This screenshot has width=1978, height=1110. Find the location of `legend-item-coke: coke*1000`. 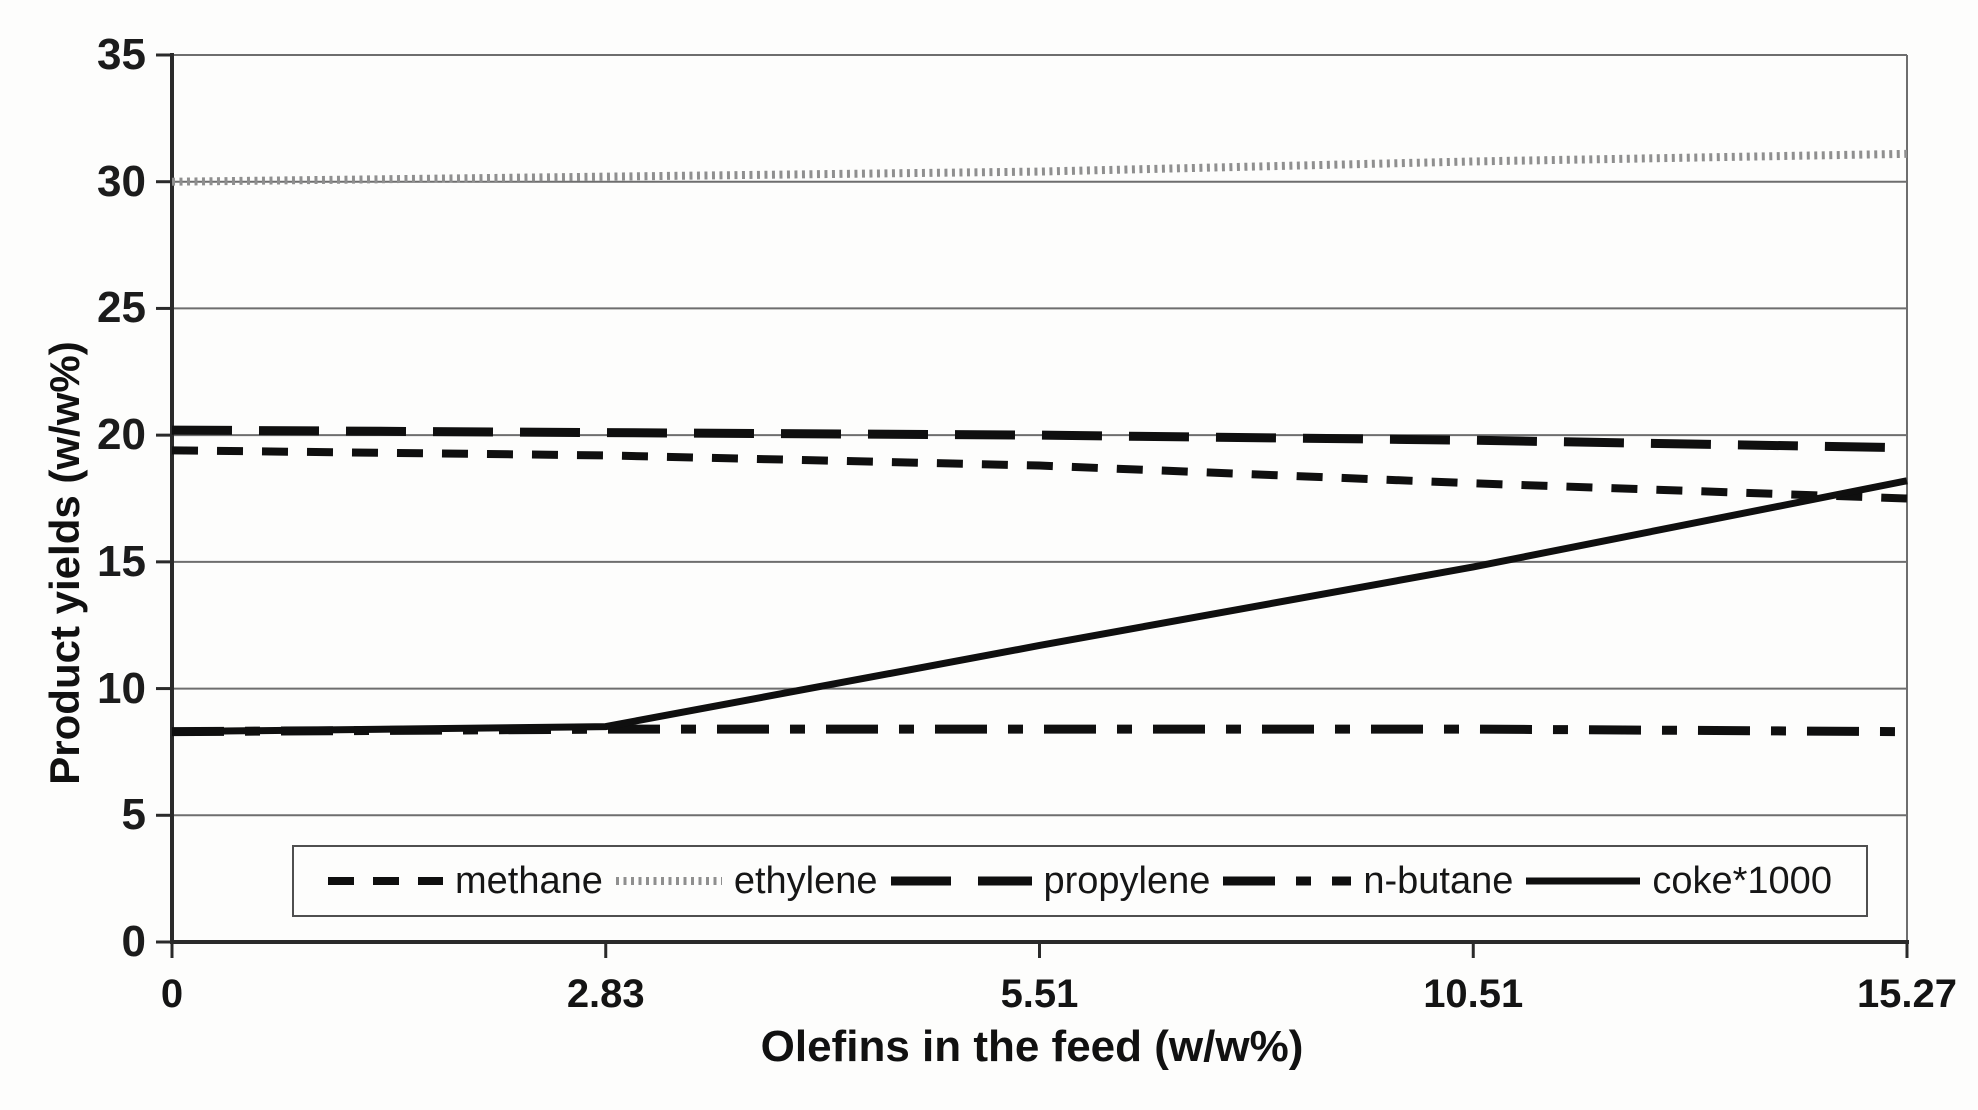

legend-item-coke: coke*1000 is located at coordinates (1679, 881).